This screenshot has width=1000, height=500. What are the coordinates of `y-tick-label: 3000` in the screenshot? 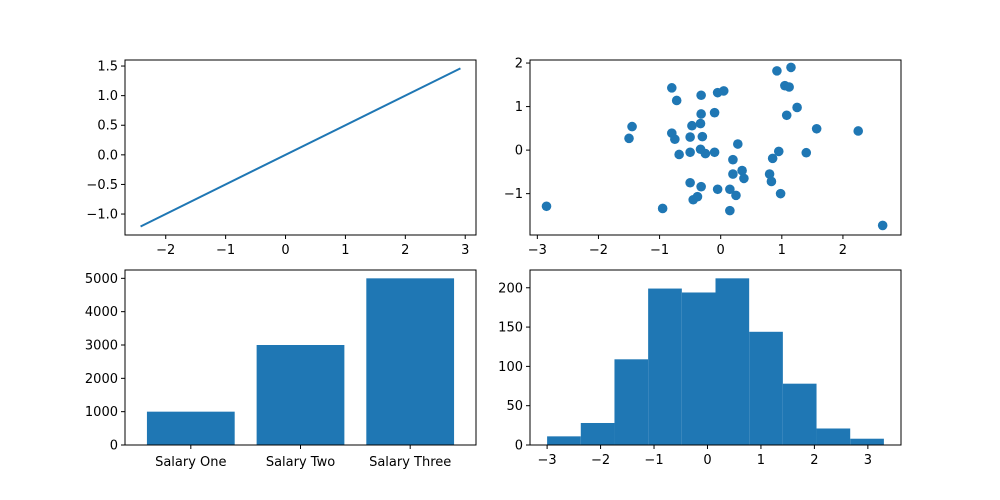 It's located at (101, 346).